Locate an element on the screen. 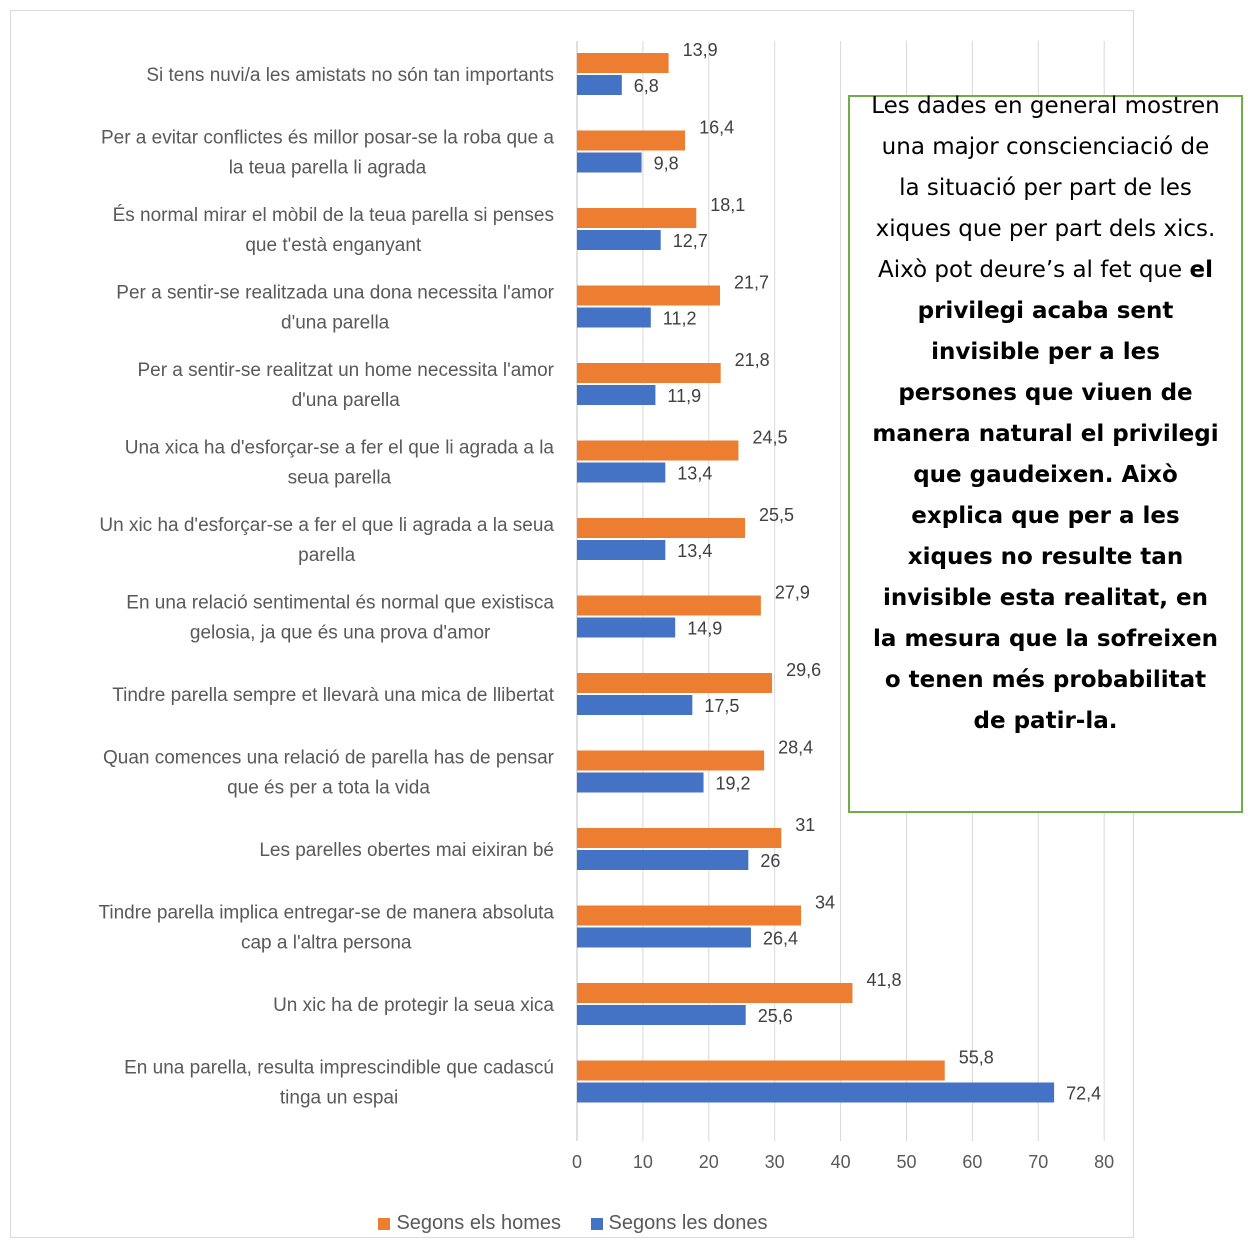 This screenshot has width=1248, height=1243. x-tick-label-30: 30 is located at coordinates (775, 1162).